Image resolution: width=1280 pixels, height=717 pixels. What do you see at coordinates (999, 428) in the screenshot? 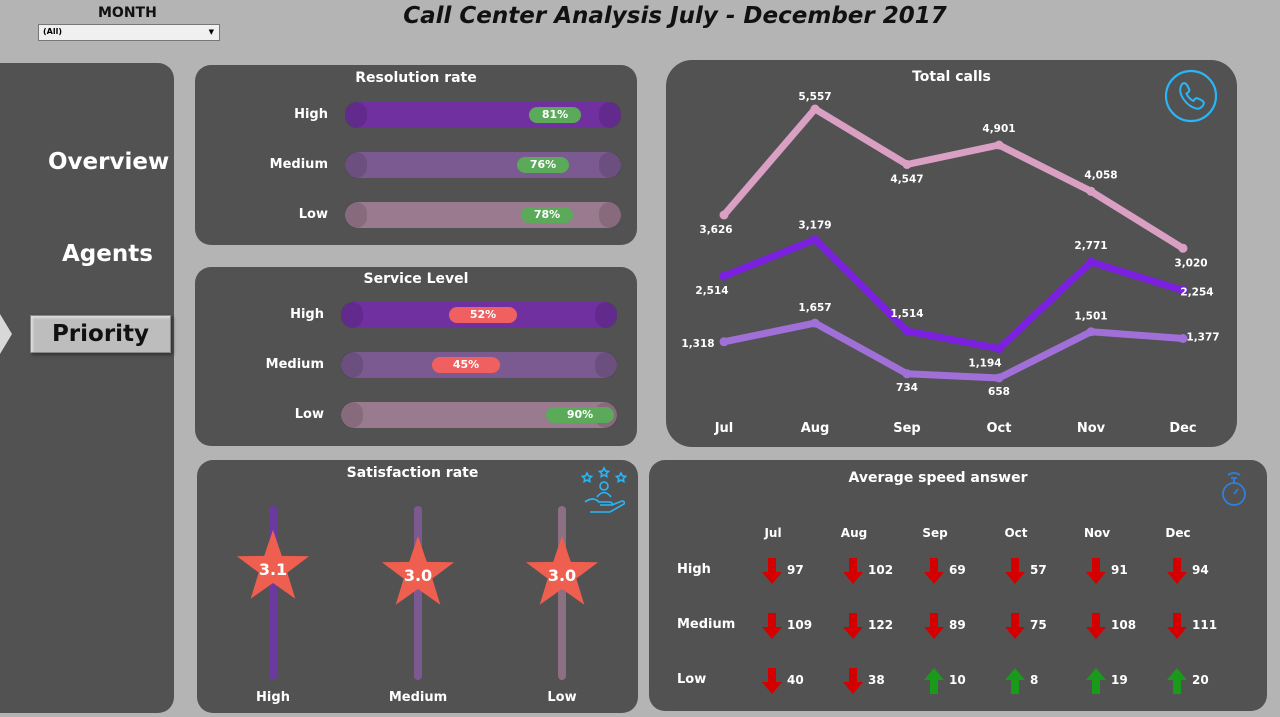
I see `x-tick-label: Oct` at bounding box center [999, 428].